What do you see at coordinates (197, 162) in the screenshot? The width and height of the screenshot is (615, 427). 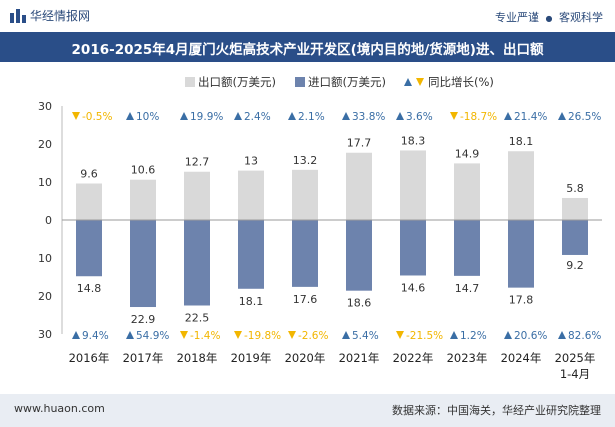 I see `export-value-label: 12.7` at bounding box center [197, 162].